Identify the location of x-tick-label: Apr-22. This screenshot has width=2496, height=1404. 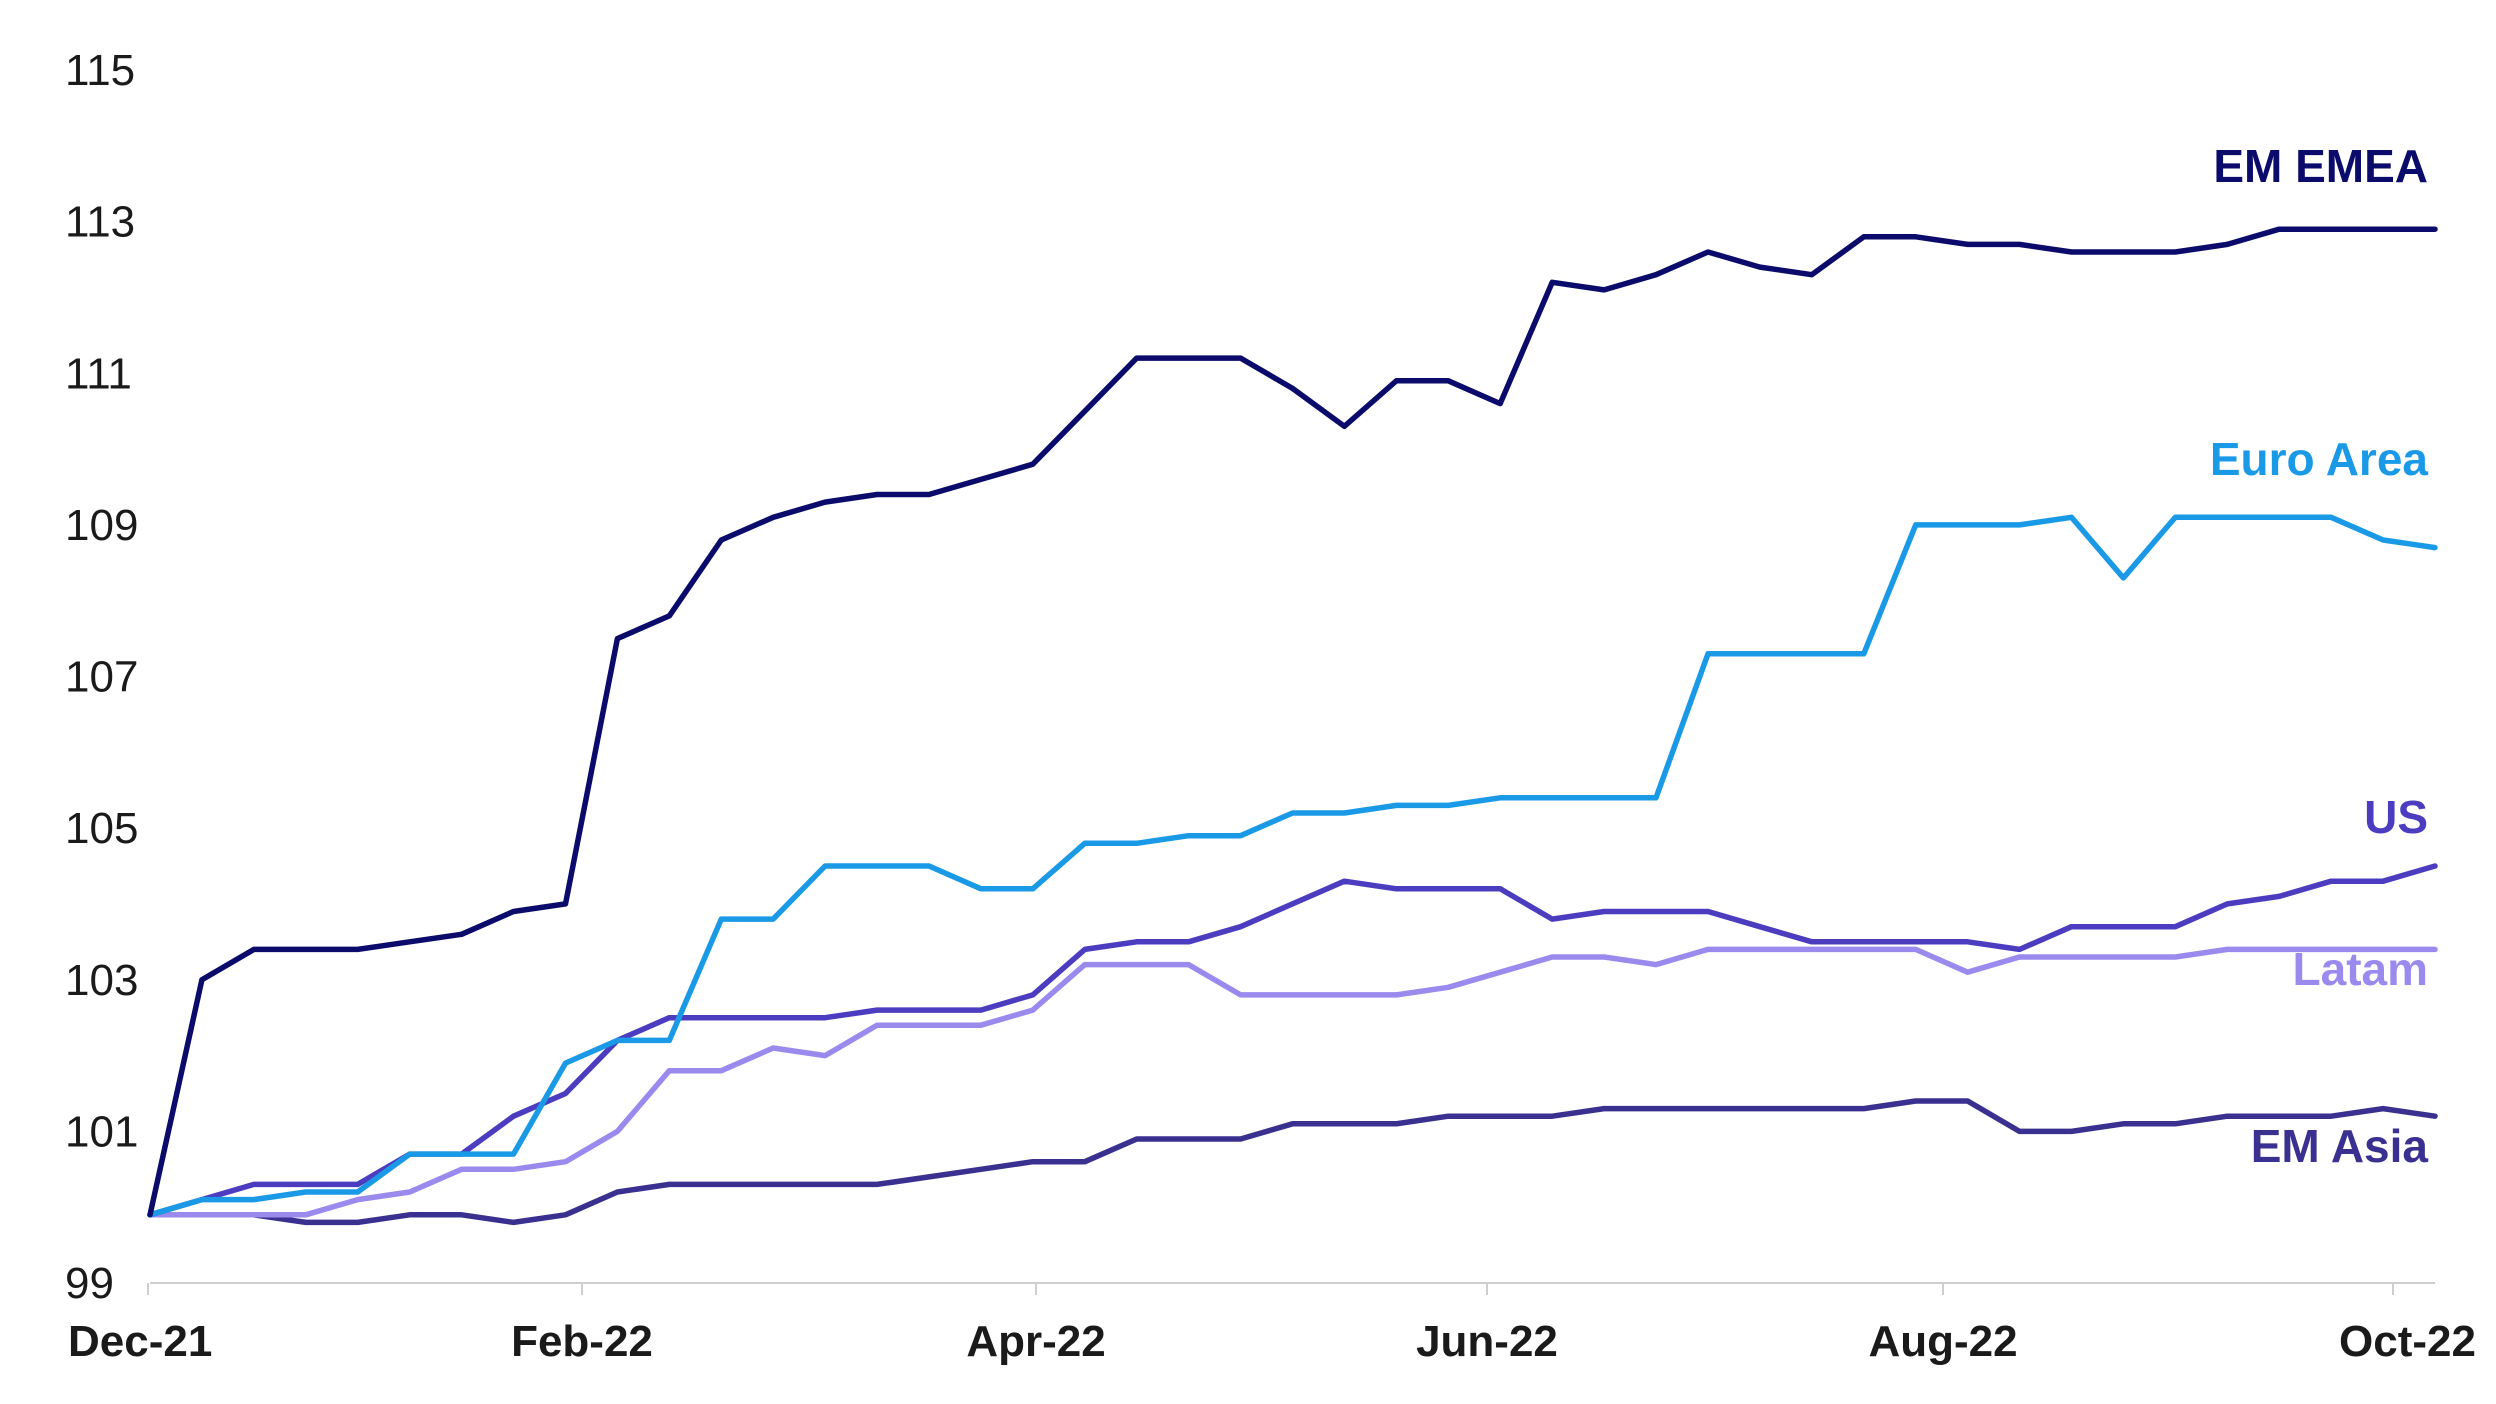
(1035, 1341).